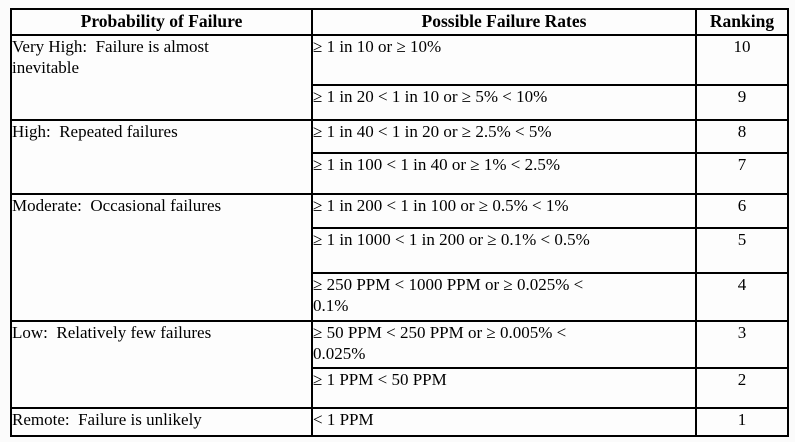  I want to click on table-row: ≥ 1 in 1000 < 1 in 200 or ≥ 0.1% < 0.5% 5, so click(400, 250).